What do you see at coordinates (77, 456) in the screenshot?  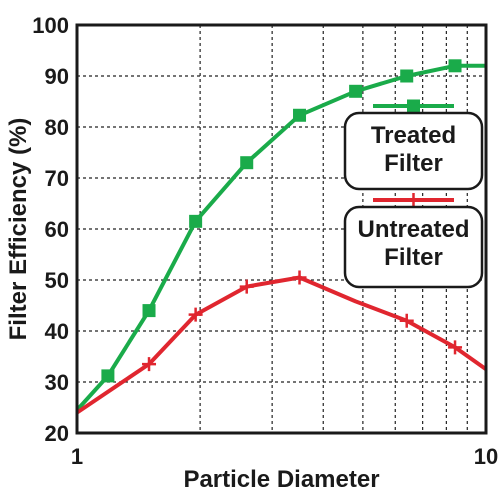 I see `x-tick-label: 1` at bounding box center [77, 456].